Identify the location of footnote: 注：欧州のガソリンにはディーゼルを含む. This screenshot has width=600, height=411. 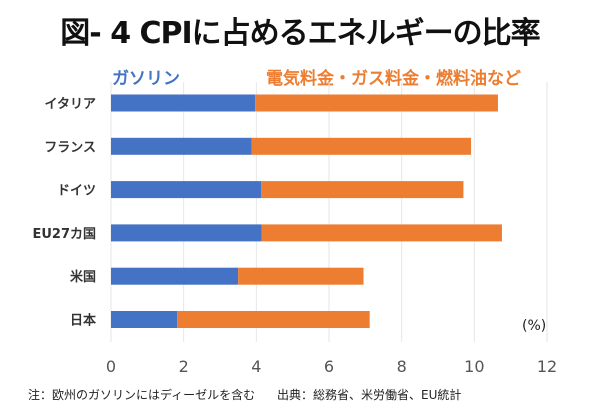
(142, 395).